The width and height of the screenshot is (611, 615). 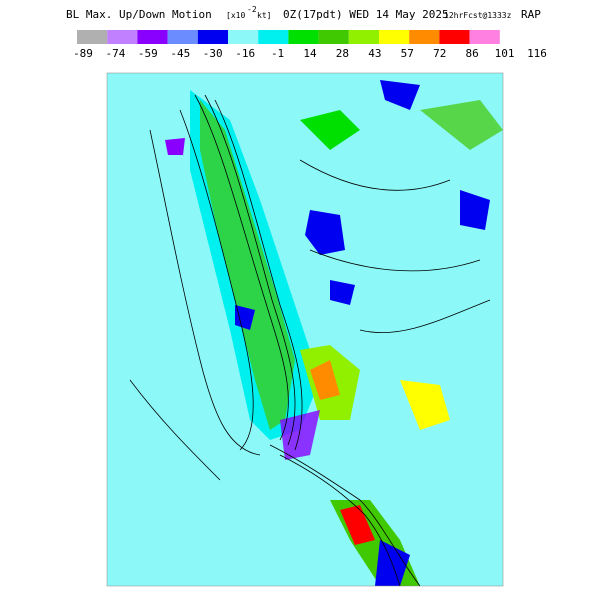 What do you see at coordinates (115, 53) in the screenshot?
I see `colorbar-label: -74` at bounding box center [115, 53].